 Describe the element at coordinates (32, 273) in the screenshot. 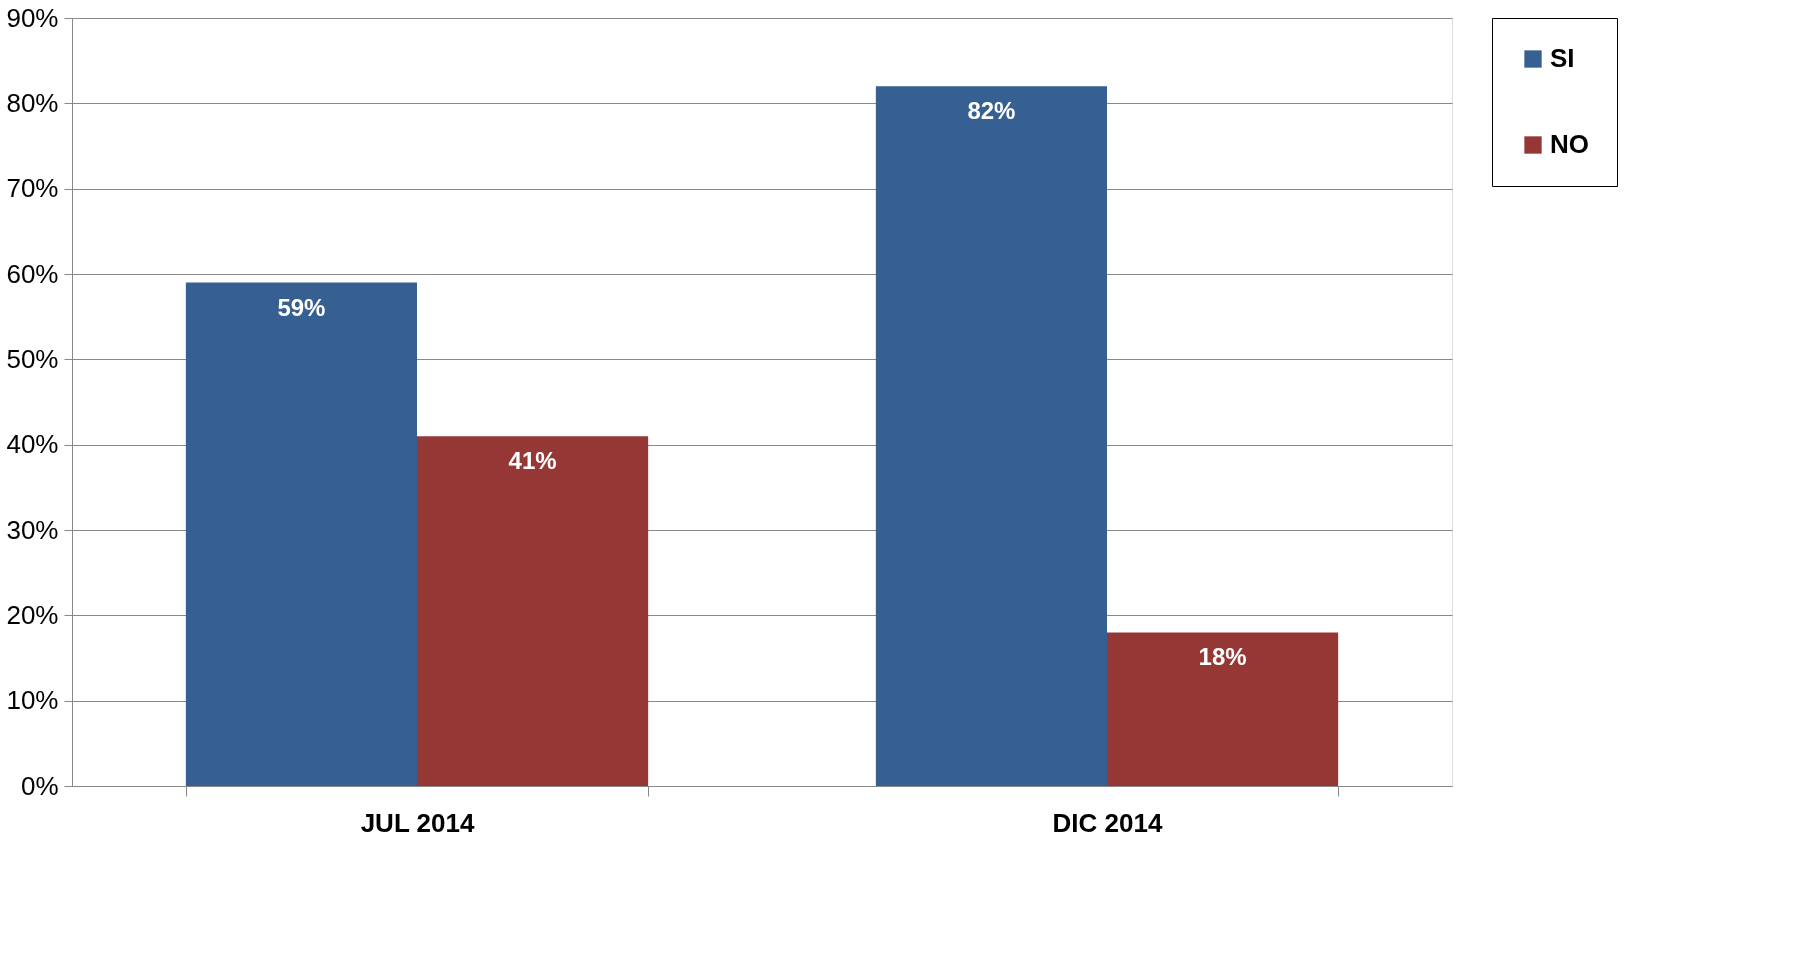

I see `y-tick-label: 60%` at that location.